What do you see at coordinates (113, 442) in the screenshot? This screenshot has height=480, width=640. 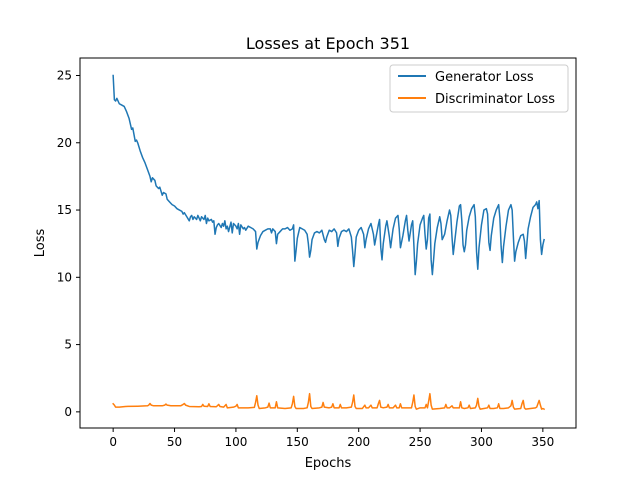 I see `x-tick-label: 0` at bounding box center [113, 442].